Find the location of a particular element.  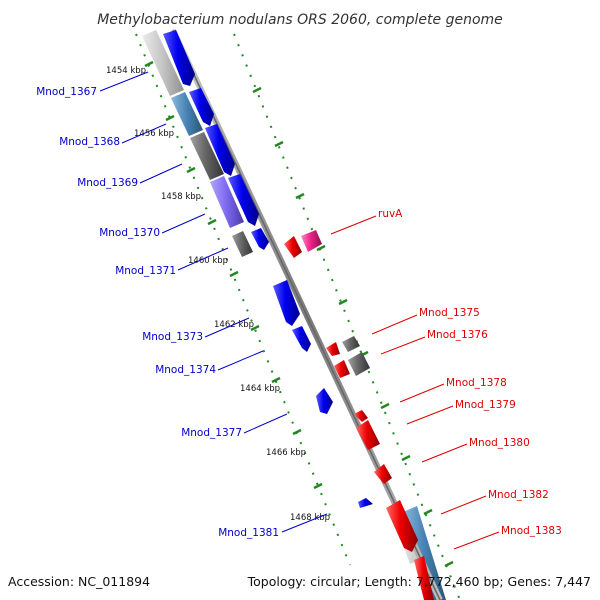

gene-label-left: Mnod_1367 is located at coordinates (66, 92).